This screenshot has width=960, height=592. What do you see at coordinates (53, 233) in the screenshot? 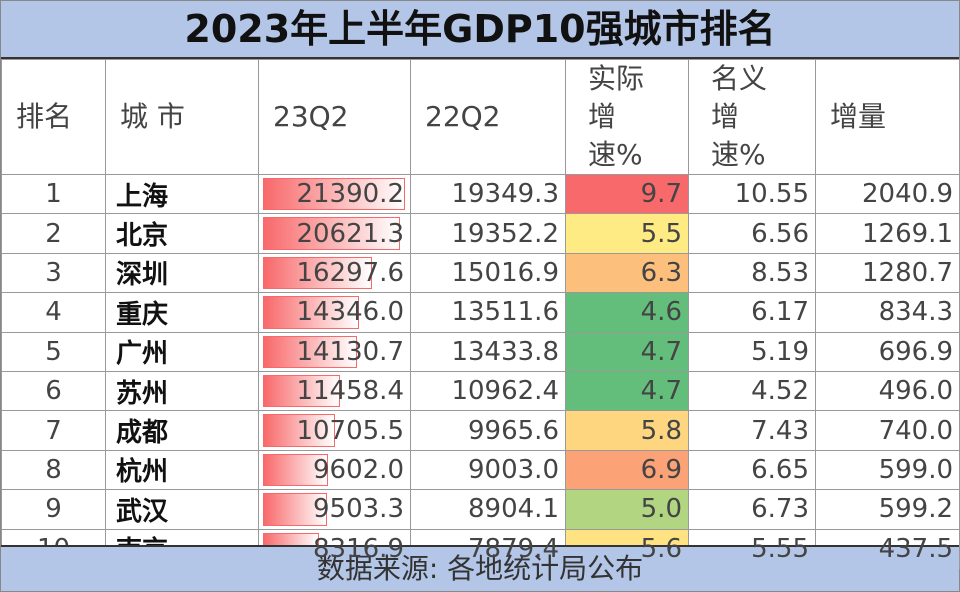
I see `rank: 2` at bounding box center [53, 233].